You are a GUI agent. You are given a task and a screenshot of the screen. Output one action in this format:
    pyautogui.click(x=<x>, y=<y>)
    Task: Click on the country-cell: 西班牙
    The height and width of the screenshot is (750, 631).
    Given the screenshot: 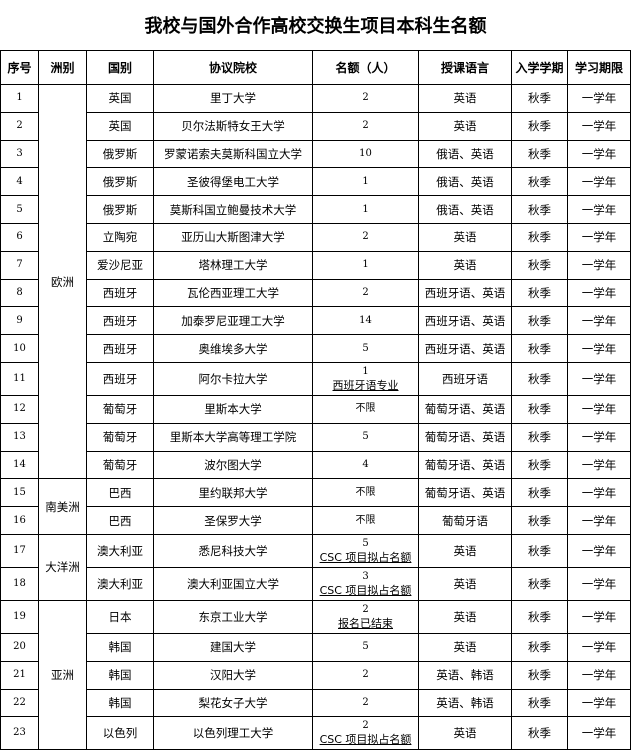 What is the action you would take?
    pyautogui.click(x=120, y=321)
    